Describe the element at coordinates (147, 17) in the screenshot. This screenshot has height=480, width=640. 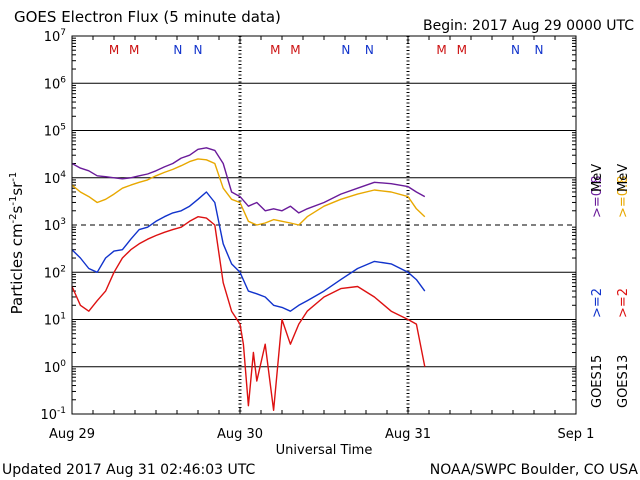
I see `chart-title: GOES Electron Flux (5 minute data)` at that location.